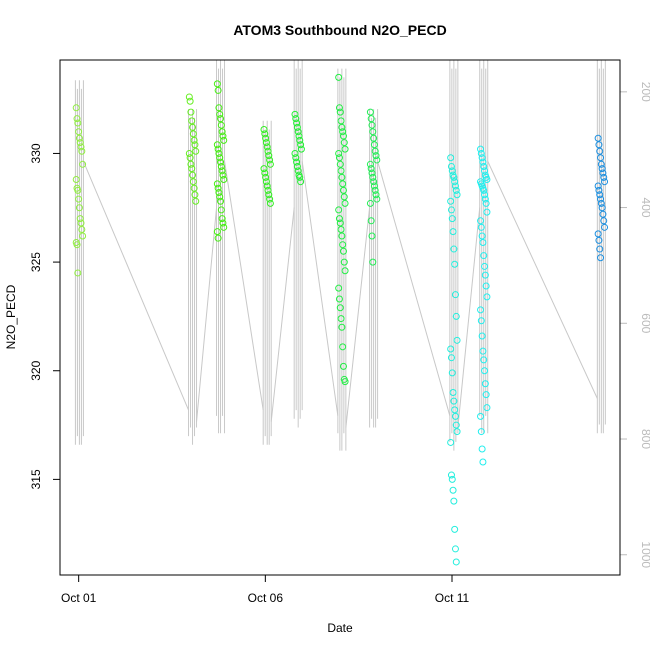 The image size is (650, 650). Describe the element at coordinates (644, 208) in the screenshot. I see `right-tick-label: 400` at that location.